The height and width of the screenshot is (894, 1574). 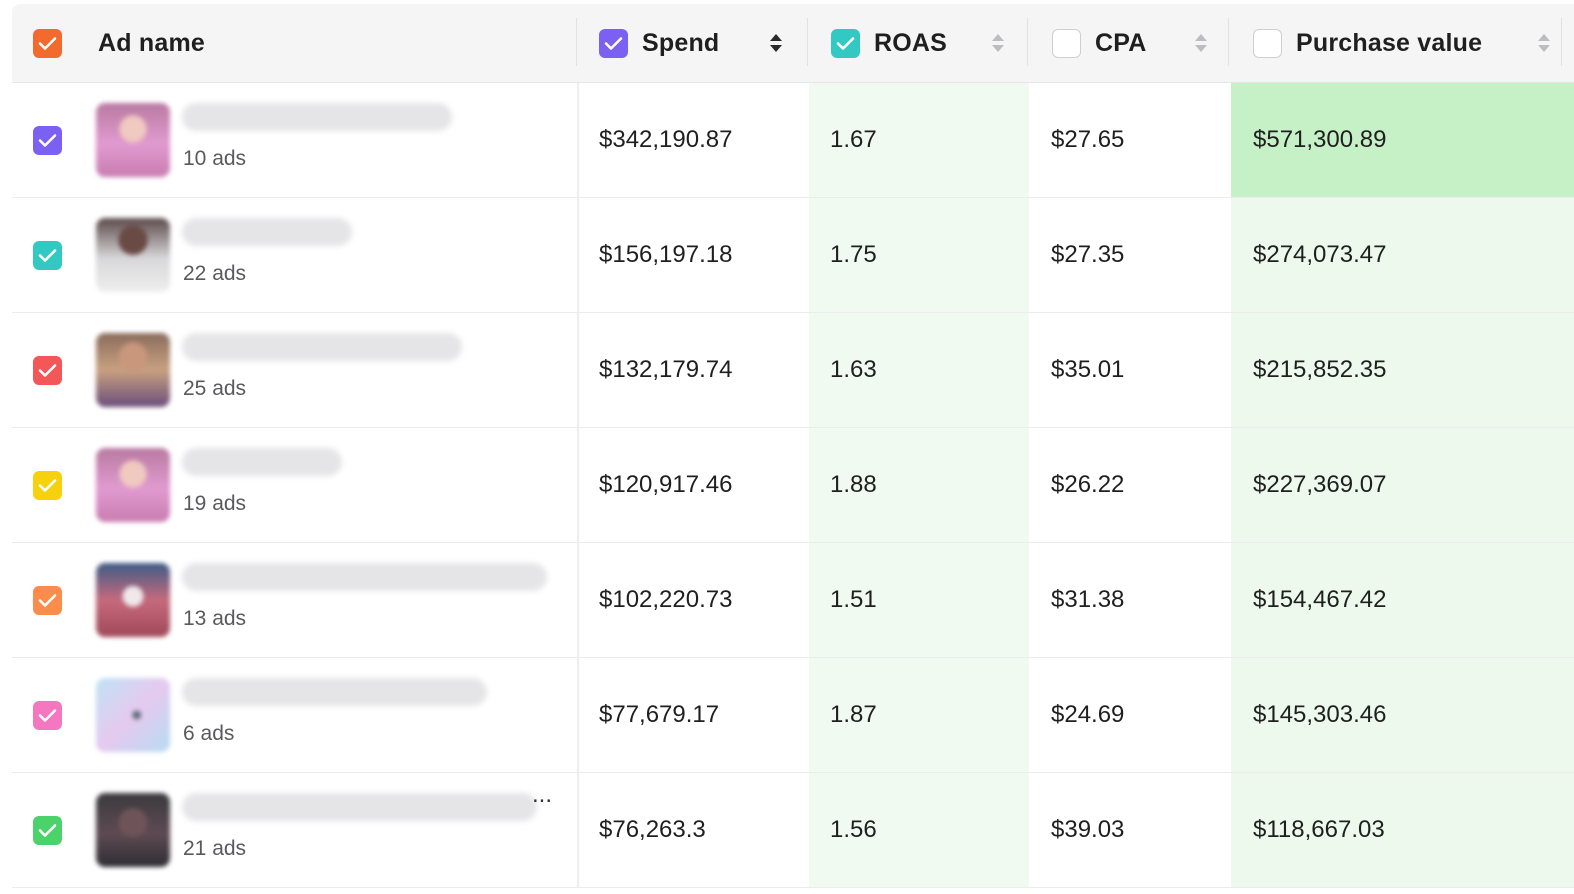 I want to click on column-header-spend: Spend, so click(x=702, y=43).